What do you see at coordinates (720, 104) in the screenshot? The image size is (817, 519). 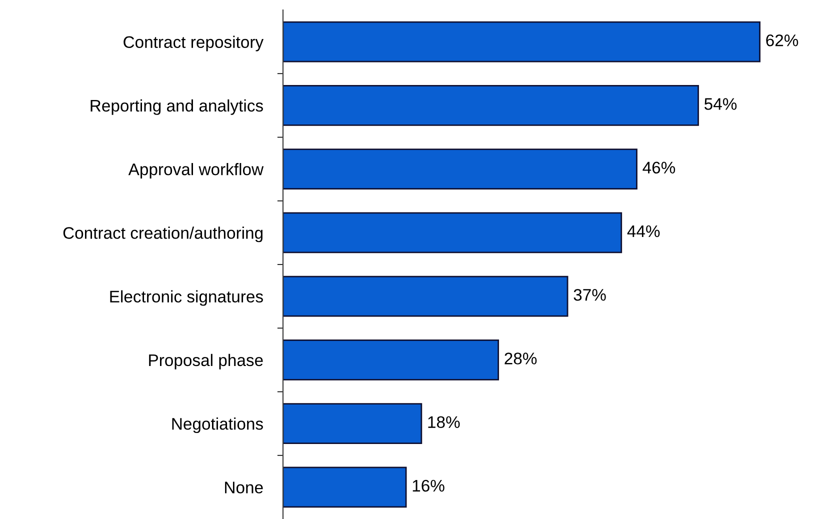 I see `data-label: 54%` at bounding box center [720, 104].